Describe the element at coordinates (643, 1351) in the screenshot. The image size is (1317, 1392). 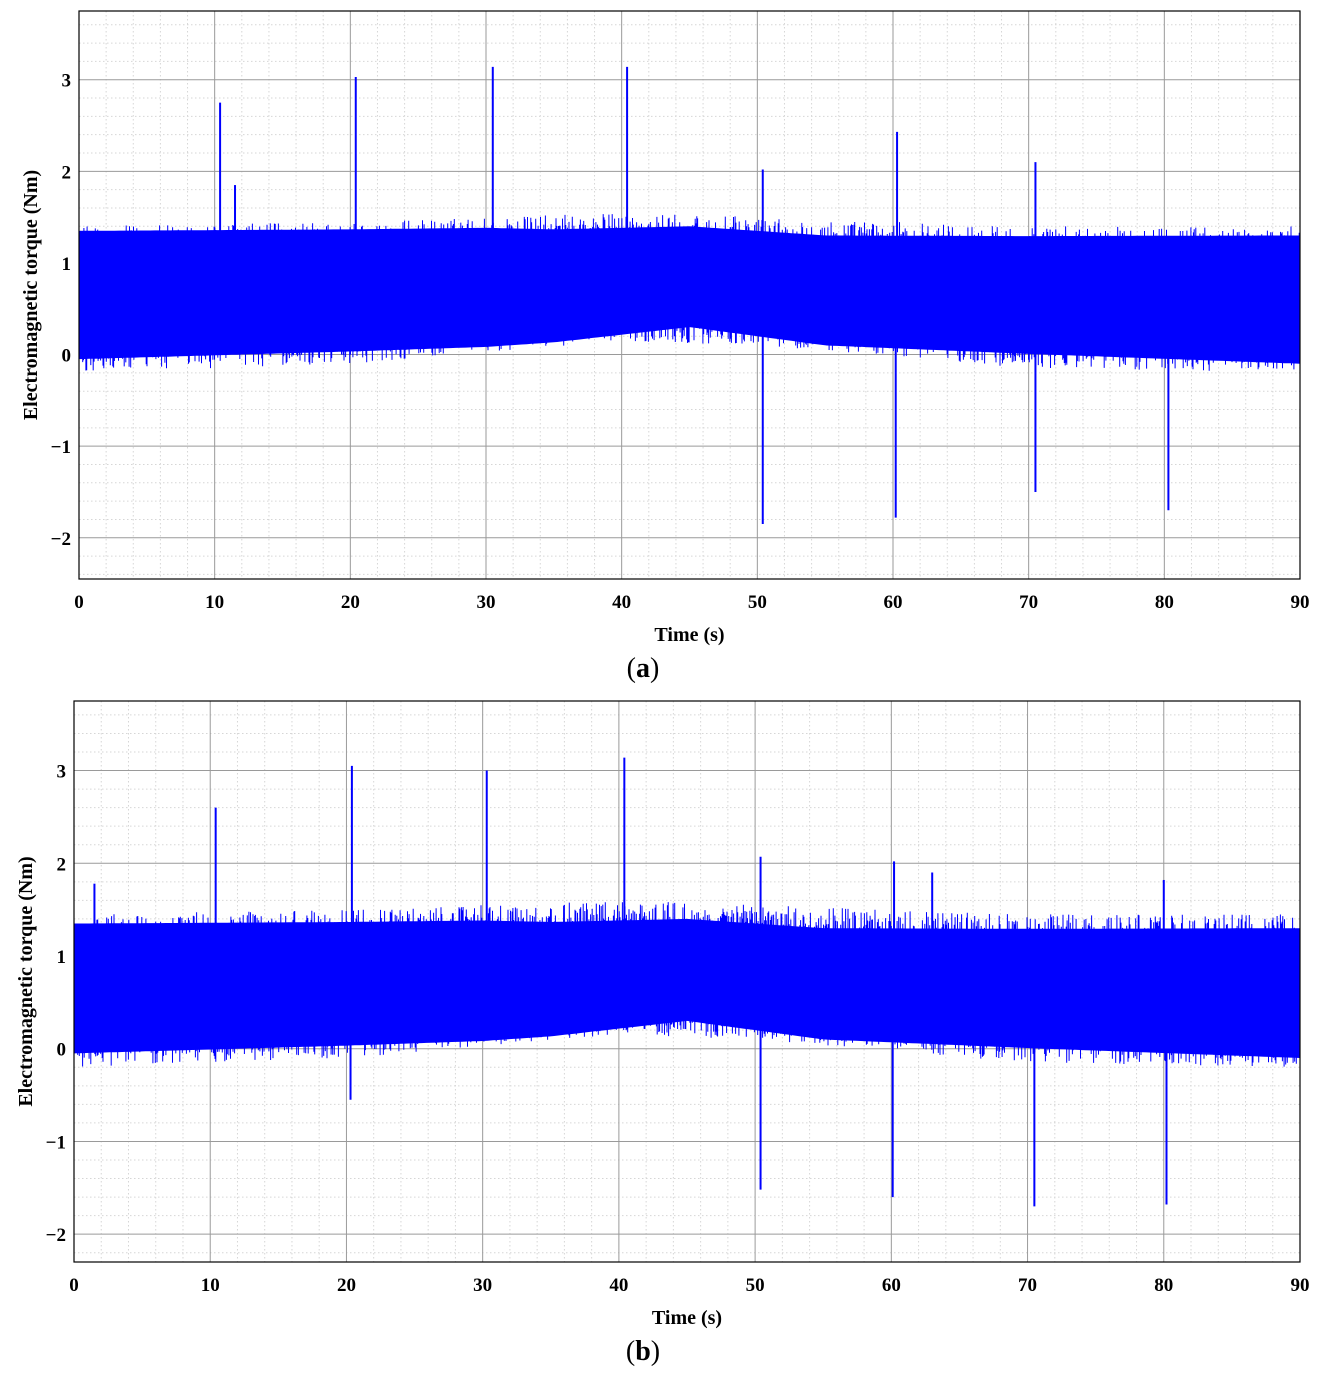
I see `panel-label: (b)` at that location.